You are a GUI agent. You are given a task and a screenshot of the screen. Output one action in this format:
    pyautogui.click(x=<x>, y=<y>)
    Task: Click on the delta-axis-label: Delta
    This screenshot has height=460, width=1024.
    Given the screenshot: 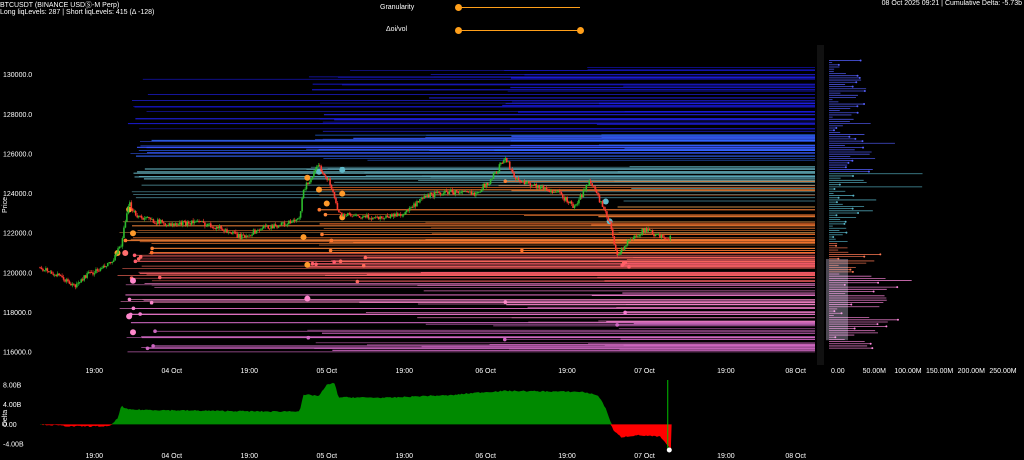 What is the action you would take?
    pyautogui.click(x=5, y=418)
    